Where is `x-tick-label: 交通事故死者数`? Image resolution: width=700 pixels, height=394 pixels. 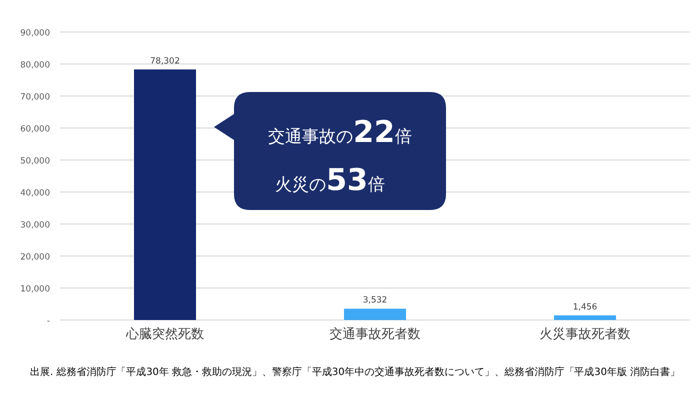 x-tick-label: 交通事故死者数 is located at coordinates (375, 334).